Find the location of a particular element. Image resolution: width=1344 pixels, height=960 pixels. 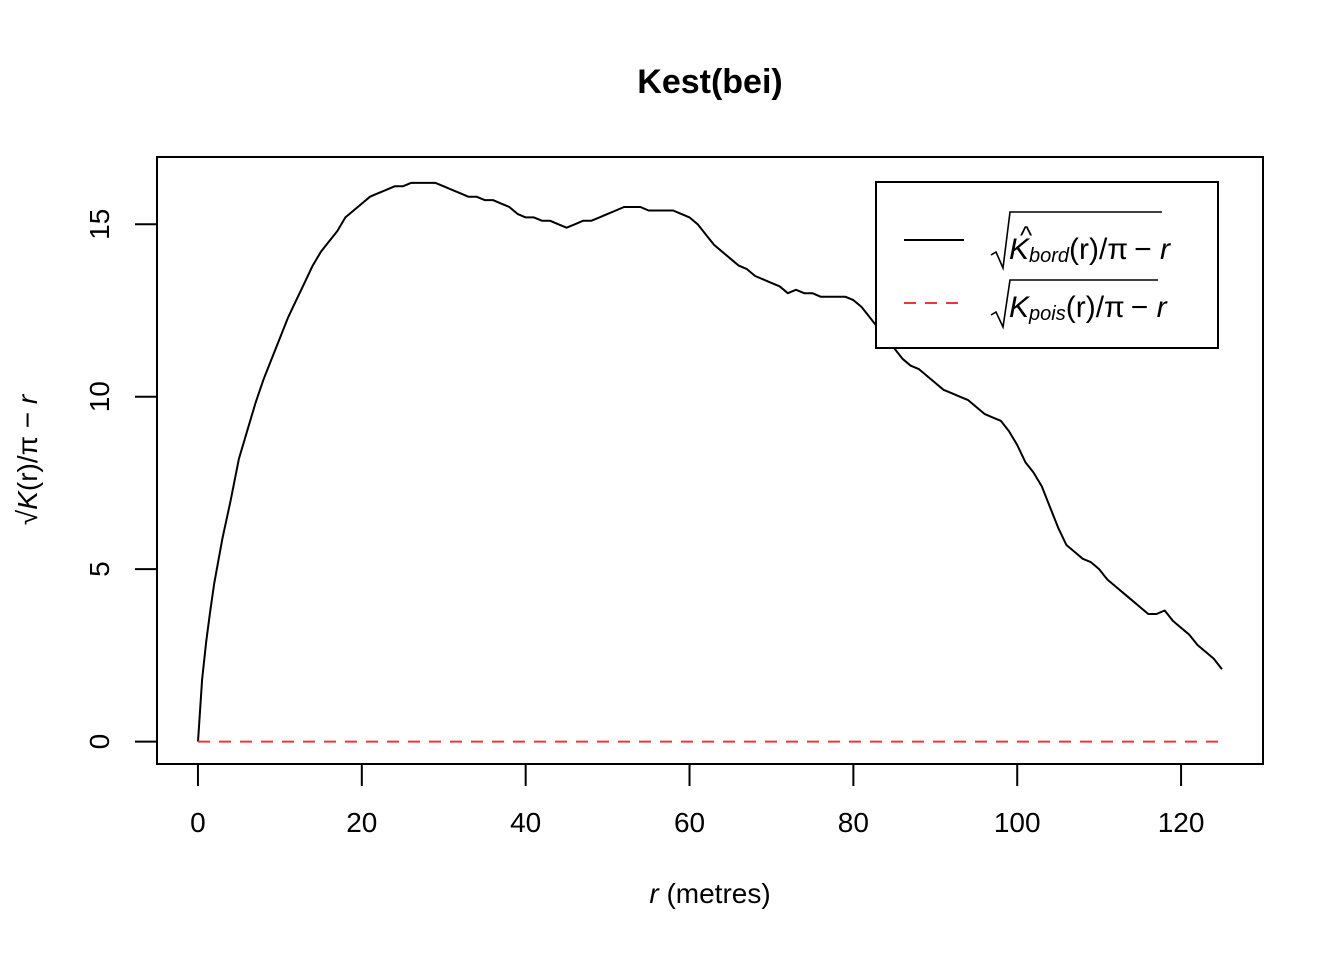

x-tick-label: 80 is located at coordinates (853, 822).